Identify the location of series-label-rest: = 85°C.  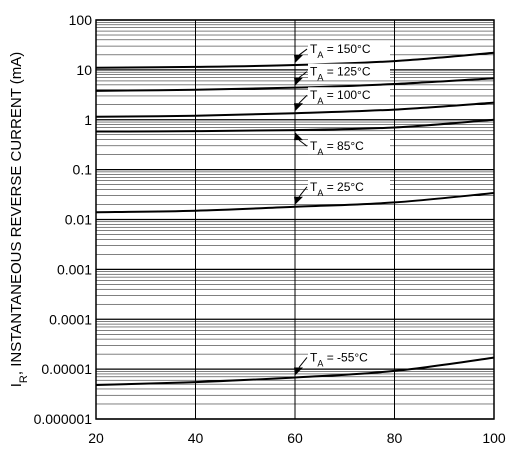
(343, 146).